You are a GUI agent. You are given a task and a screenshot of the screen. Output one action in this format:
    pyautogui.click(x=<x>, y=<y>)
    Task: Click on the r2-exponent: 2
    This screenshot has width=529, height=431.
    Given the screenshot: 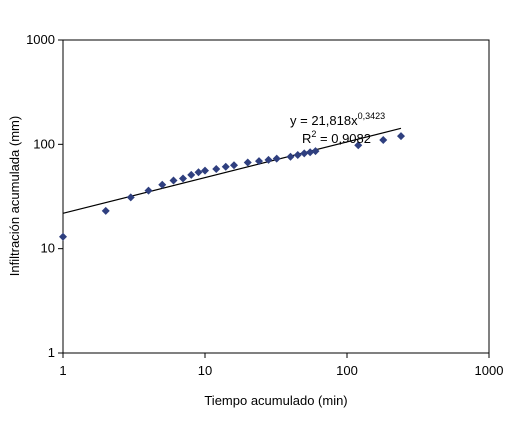 What is the action you would take?
    pyautogui.click(x=313, y=134)
    